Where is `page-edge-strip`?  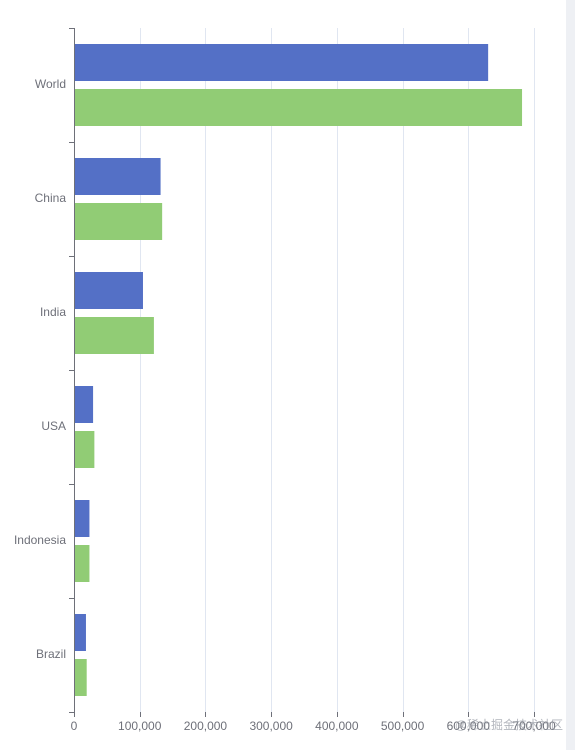
page-edge-strip is located at coordinates (570, 375).